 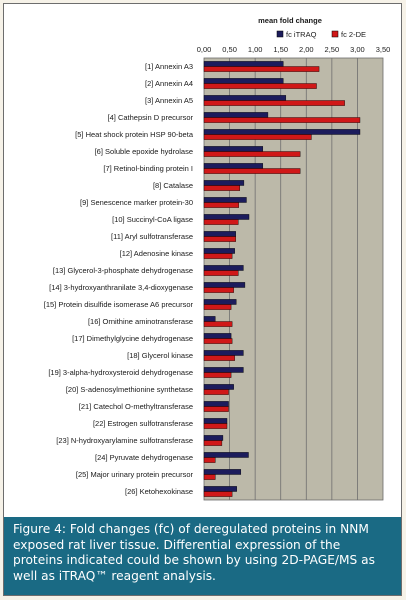 I want to click on x-tick-label: 0,50, so click(x=229, y=49).